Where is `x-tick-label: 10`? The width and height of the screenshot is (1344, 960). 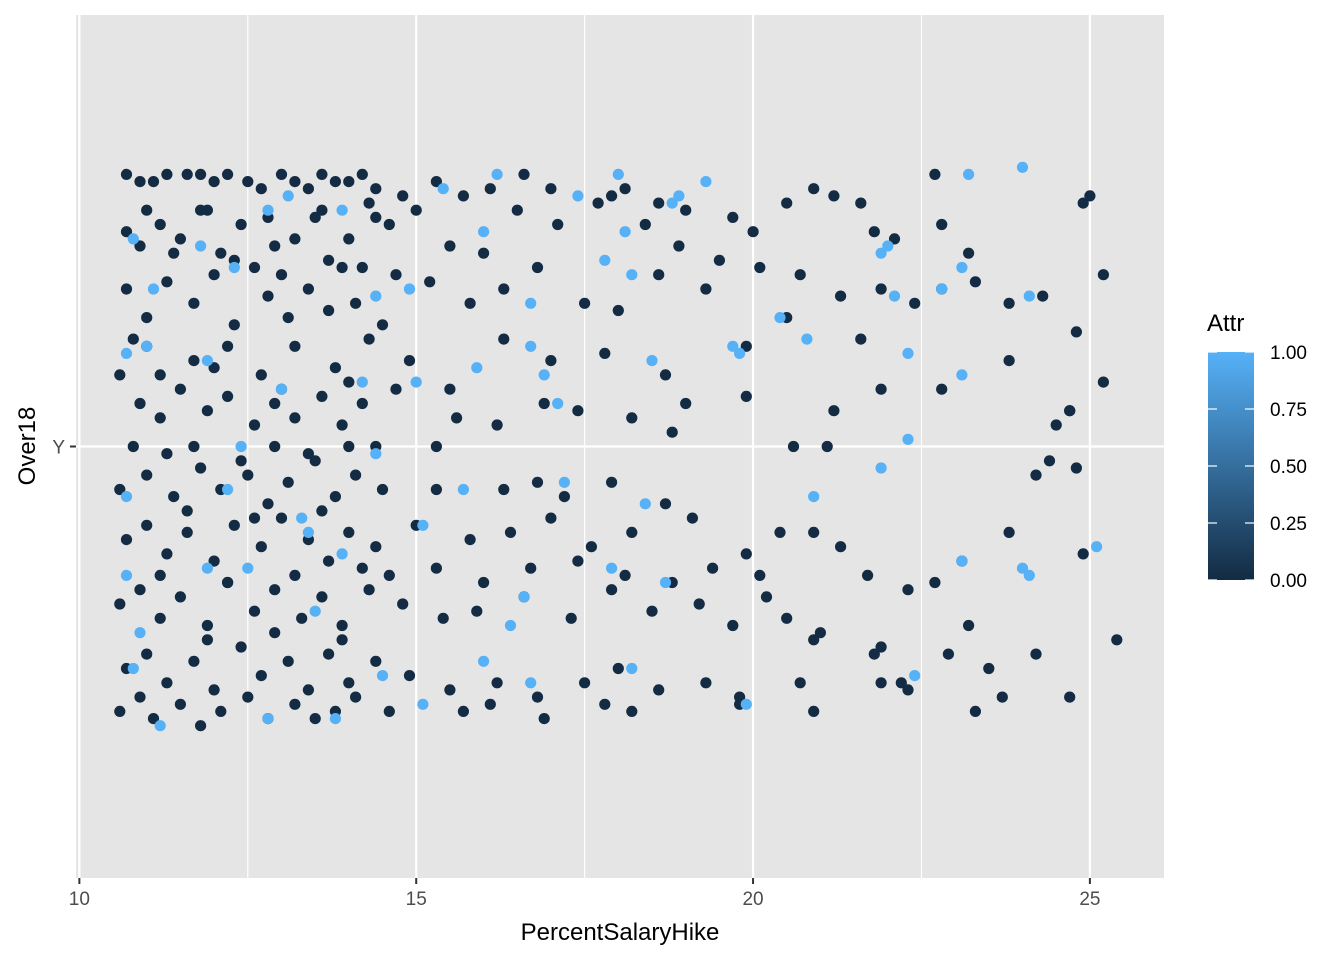 x-tick-label: 10 is located at coordinates (79, 899).